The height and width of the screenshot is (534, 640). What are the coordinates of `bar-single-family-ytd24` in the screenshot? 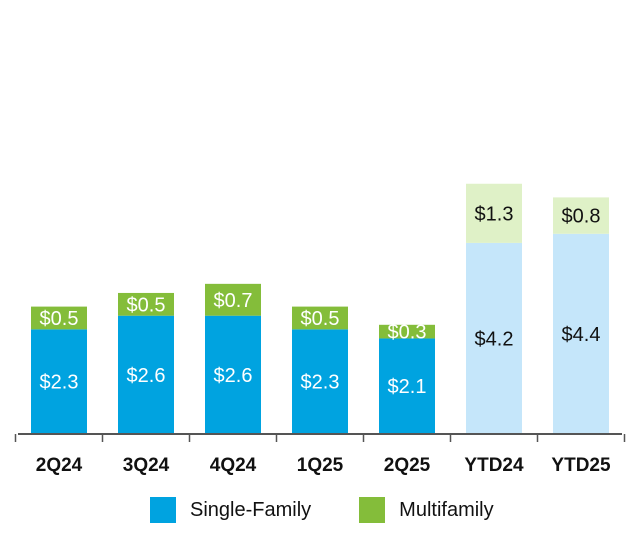 It's located at (494, 338).